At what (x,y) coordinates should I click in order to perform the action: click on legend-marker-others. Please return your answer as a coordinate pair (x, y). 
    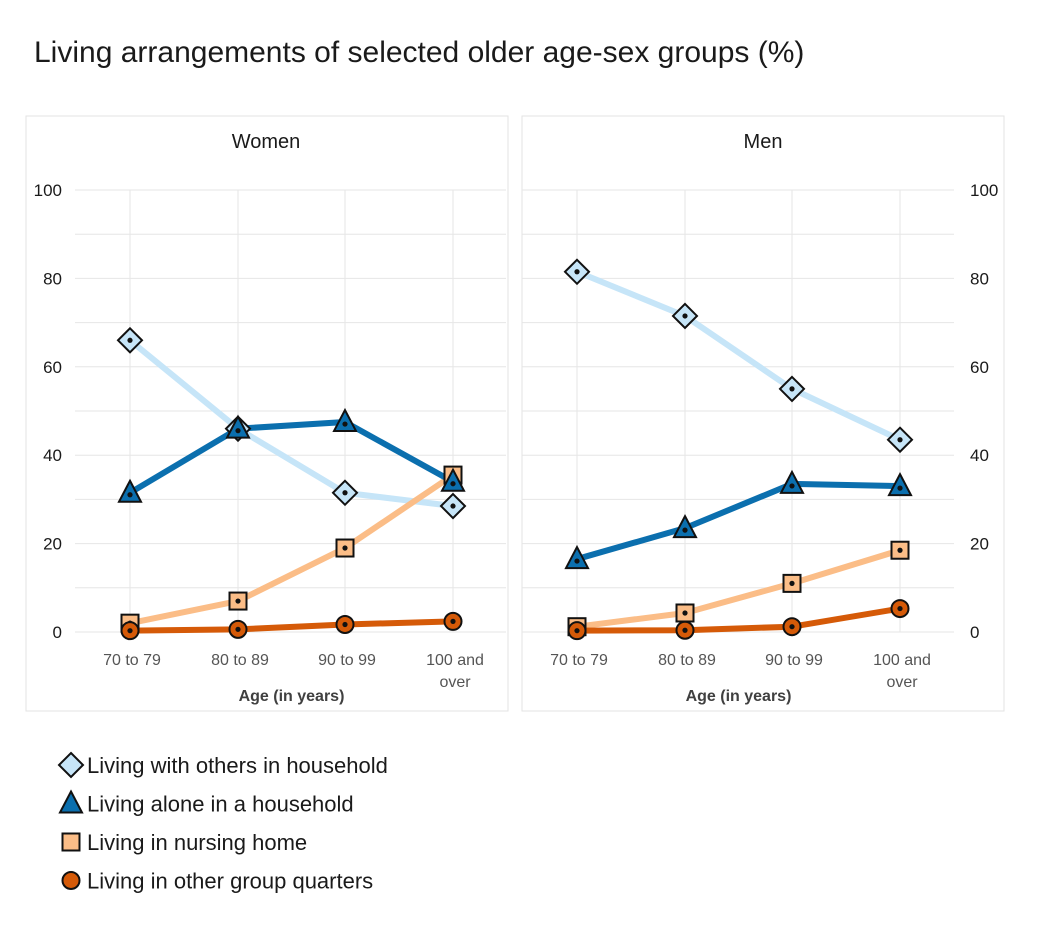
    Looking at the image, I should click on (71, 765).